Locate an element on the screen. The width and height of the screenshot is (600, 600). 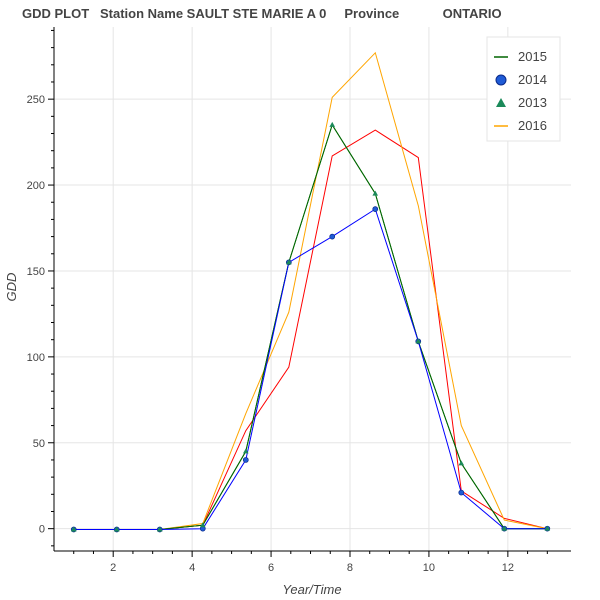
y-tick-label: 100 is located at coordinates (36, 358).